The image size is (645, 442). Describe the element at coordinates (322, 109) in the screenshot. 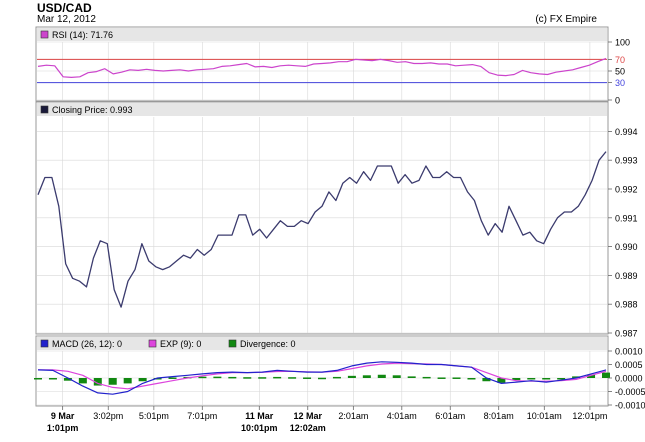

I see `price-panel-header` at that location.